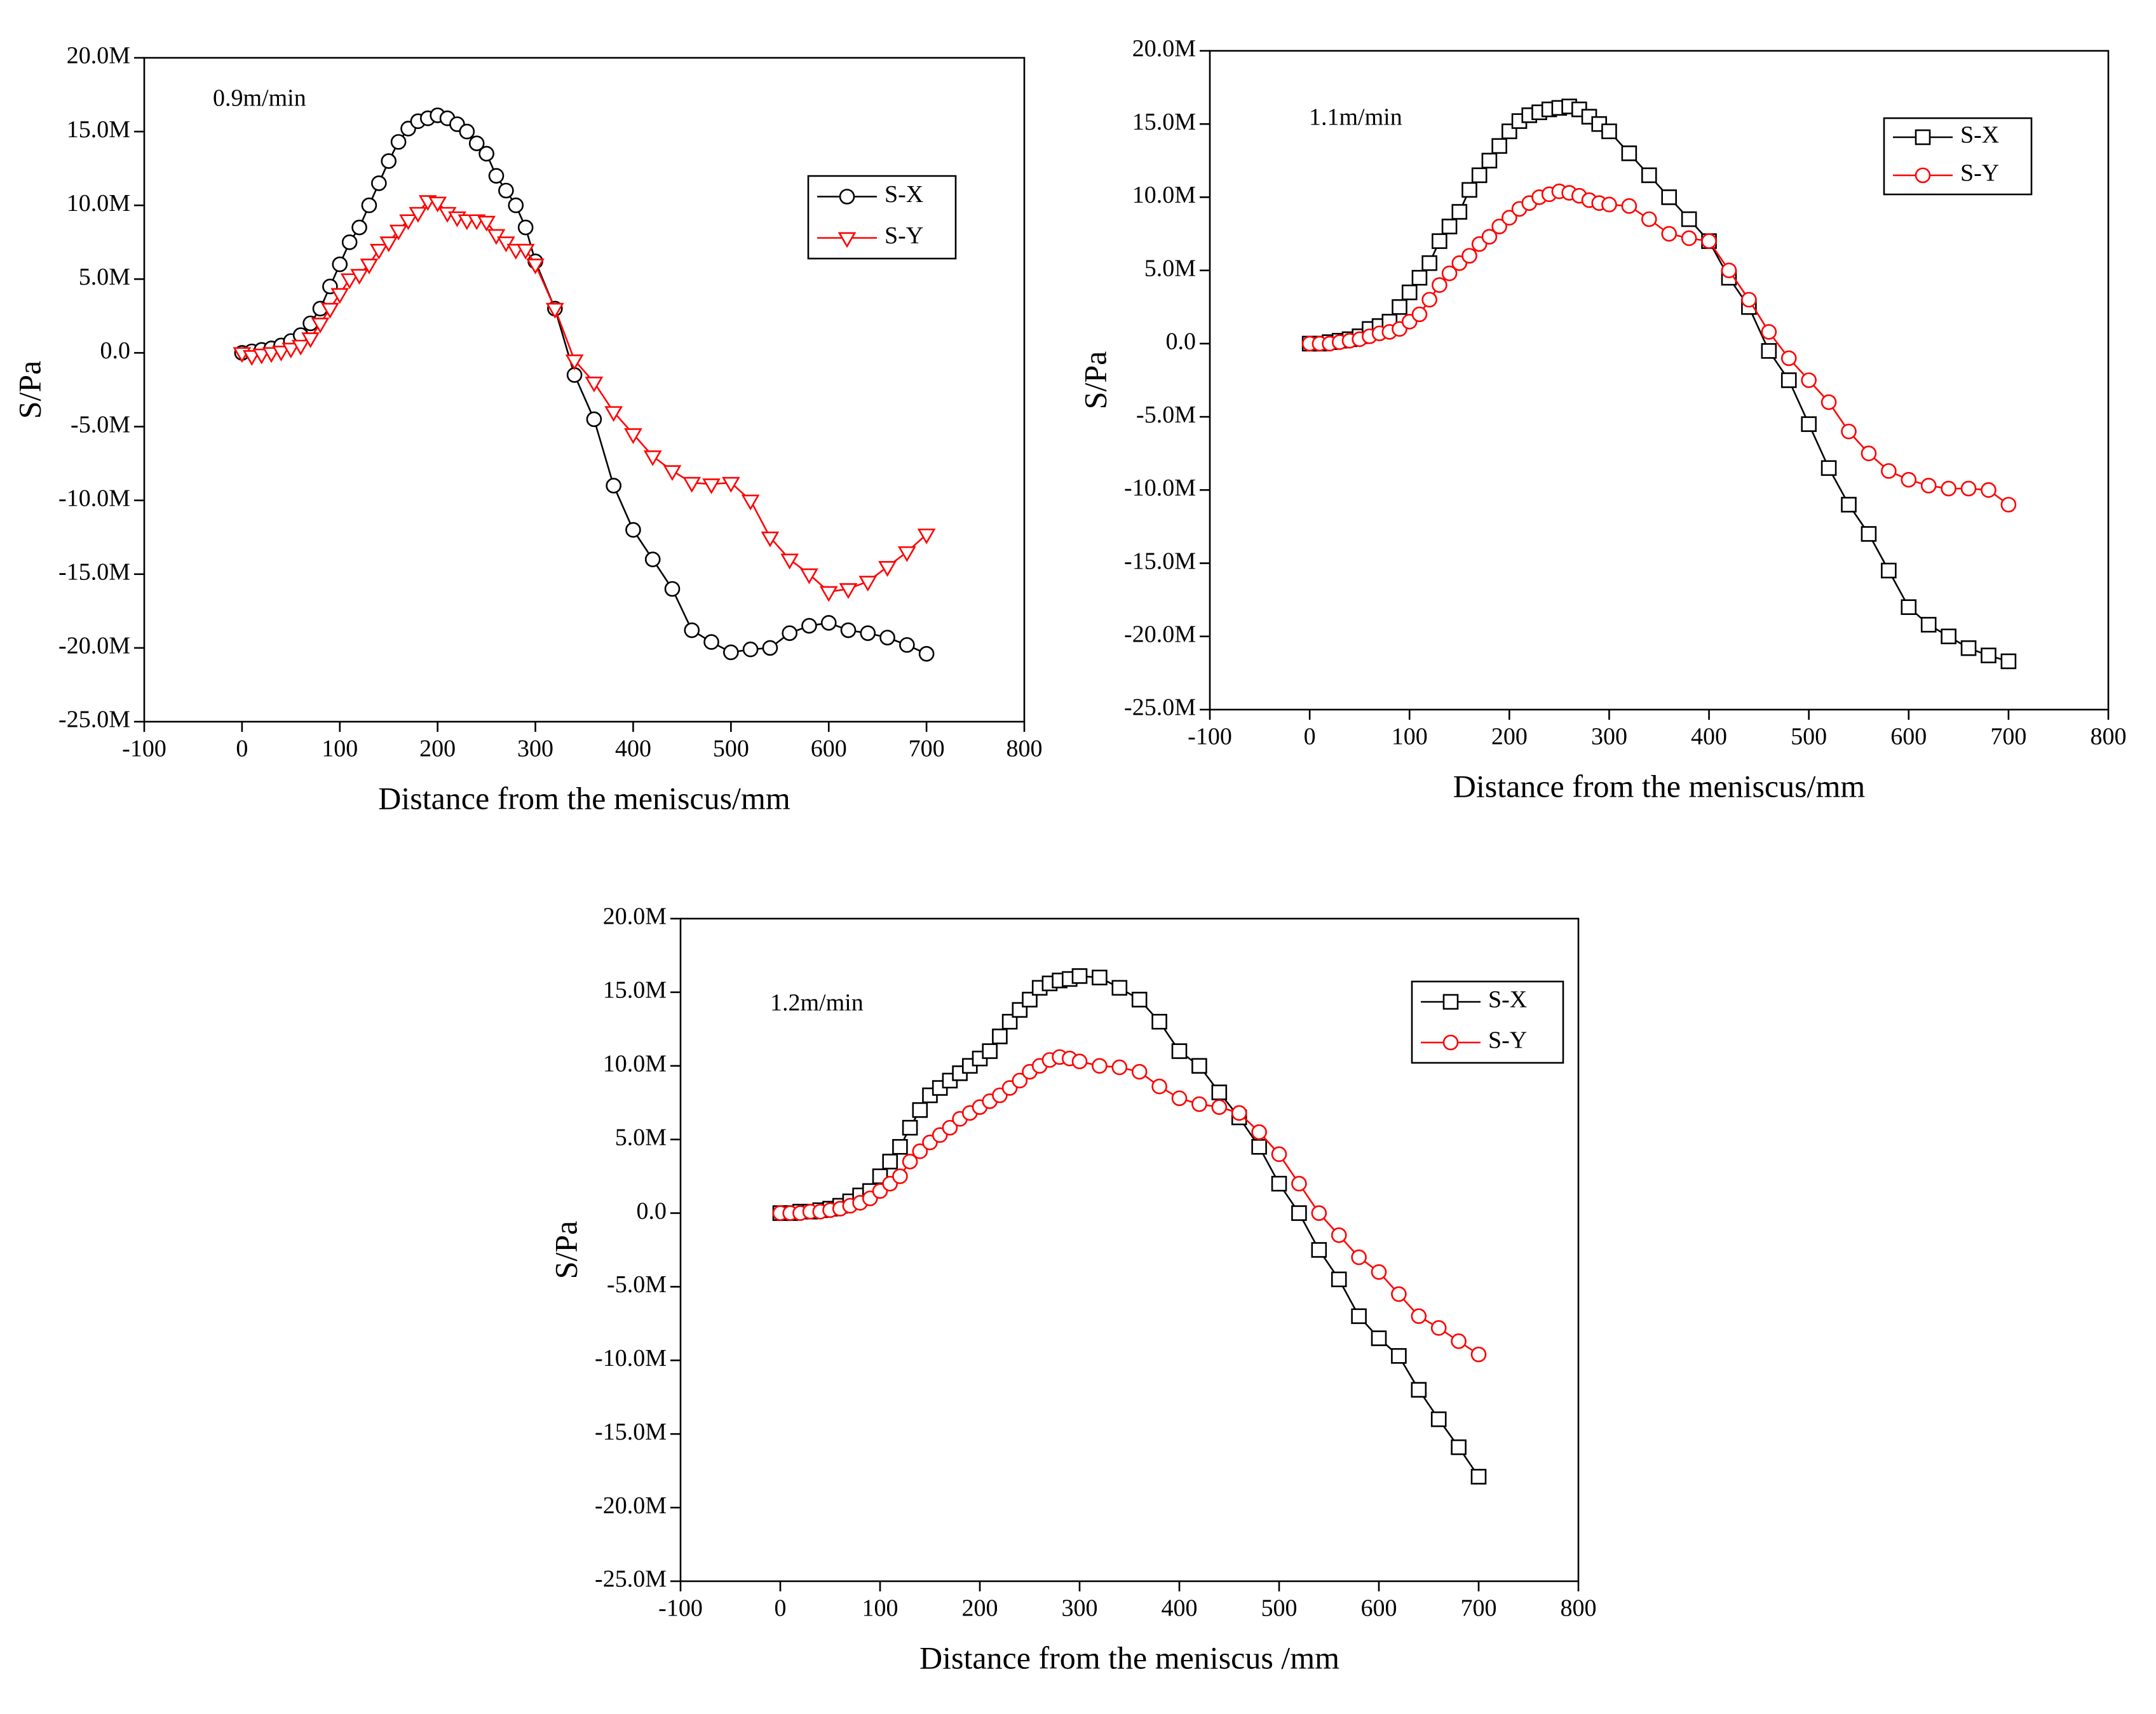 The width and height of the screenshot is (2156, 1714). I want to click on y-tick-label: -15.0M, so click(94, 571).